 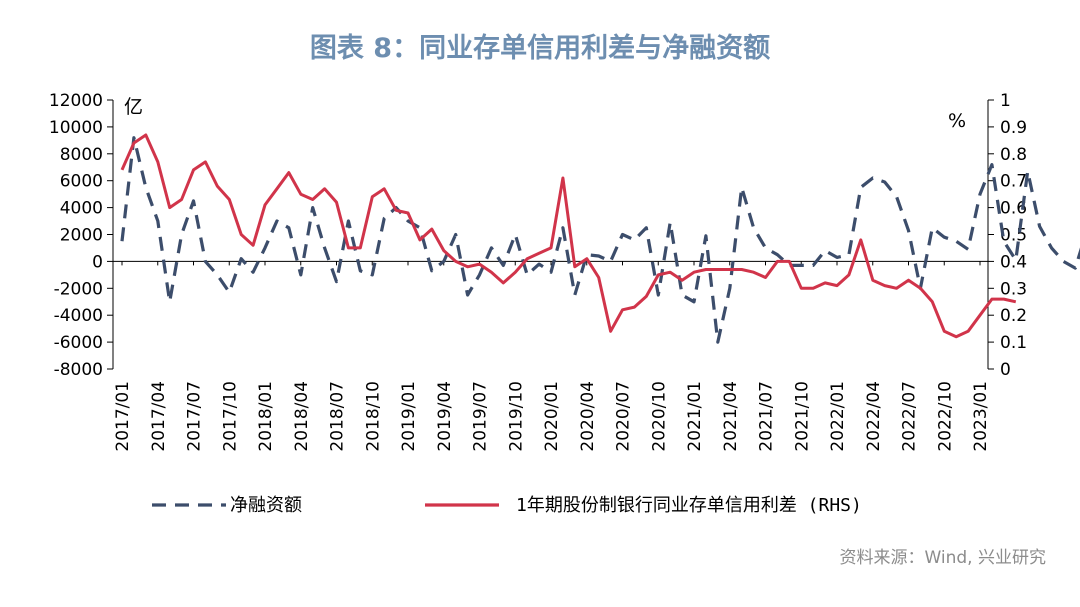 I want to click on x-tick-label: 2019/10, so click(x=516, y=416).